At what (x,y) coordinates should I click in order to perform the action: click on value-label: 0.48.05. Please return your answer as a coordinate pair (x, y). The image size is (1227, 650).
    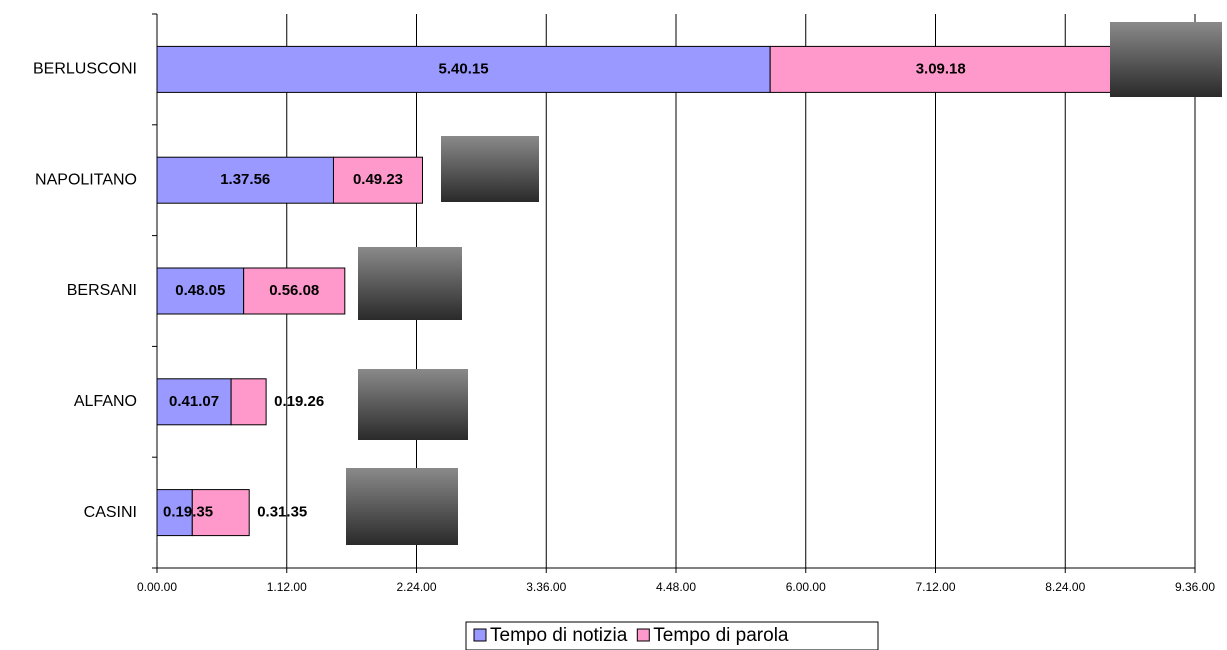
    Looking at the image, I should click on (200, 290).